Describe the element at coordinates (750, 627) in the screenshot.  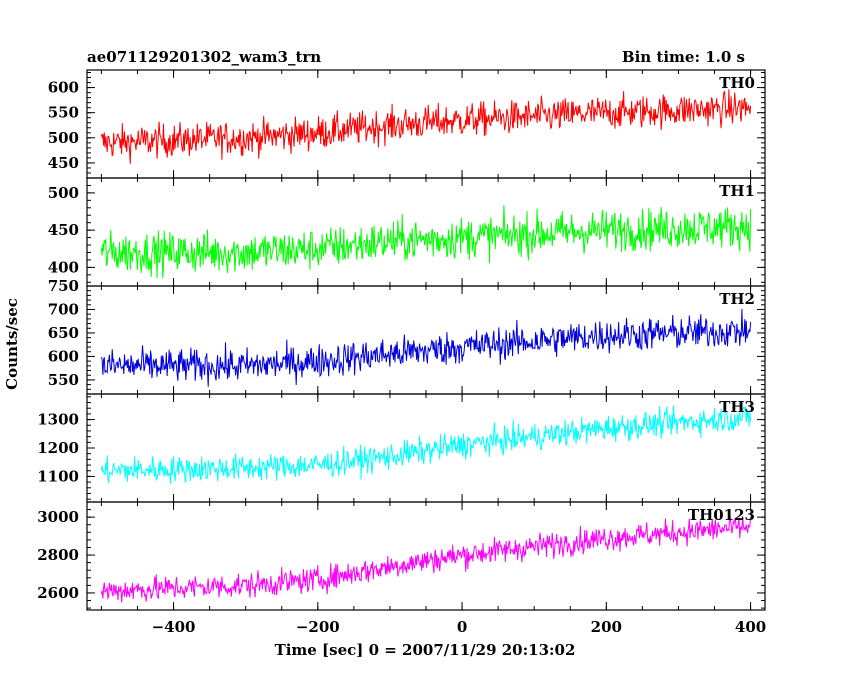
I see `x-tick-label: 400` at that location.